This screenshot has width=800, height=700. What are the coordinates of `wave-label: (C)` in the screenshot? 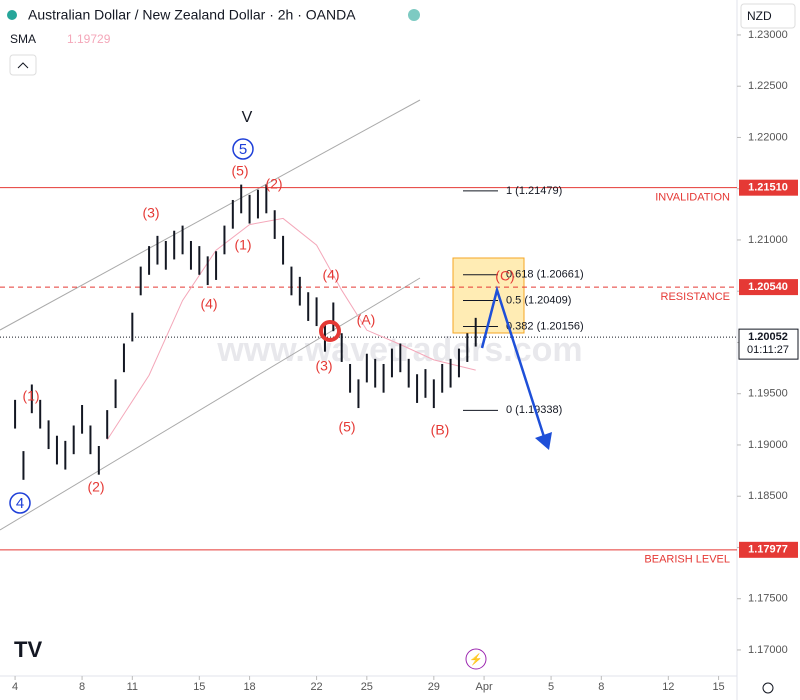 It's located at (504, 276).